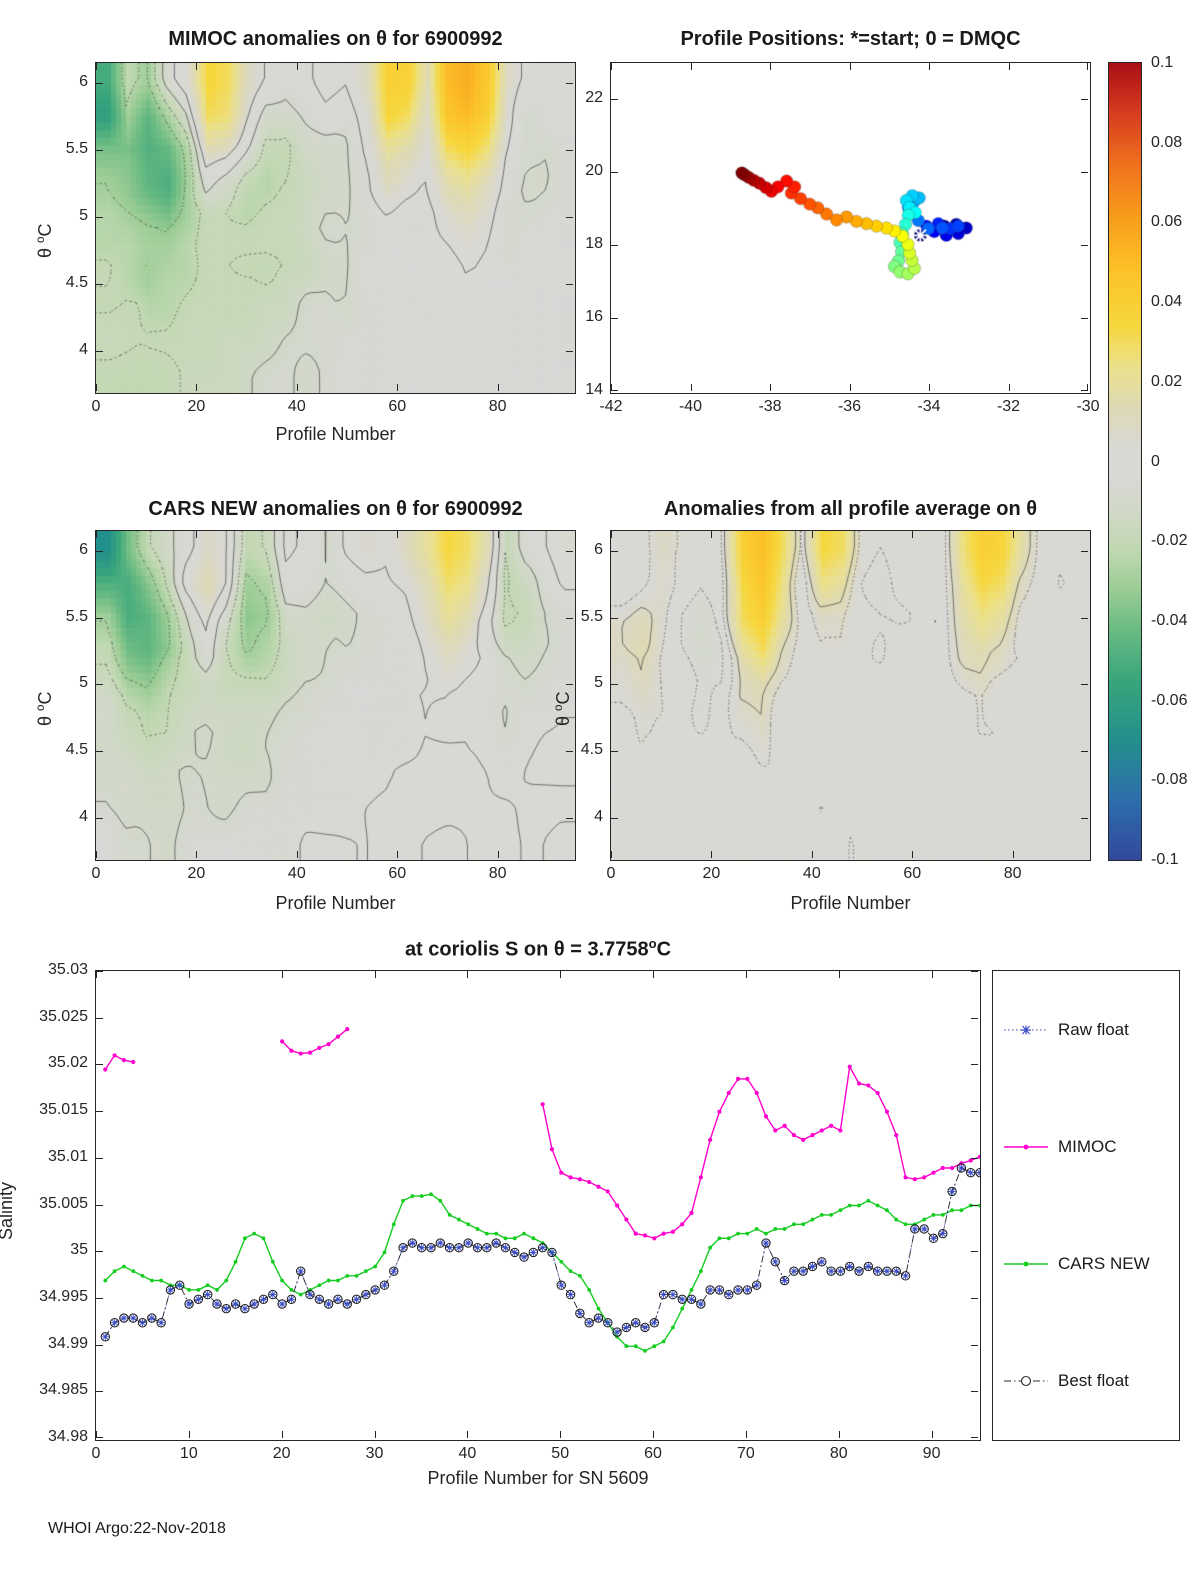  What do you see at coordinates (83, 215) in the screenshot?
I see `y-tick-label: 5` at bounding box center [83, 215].